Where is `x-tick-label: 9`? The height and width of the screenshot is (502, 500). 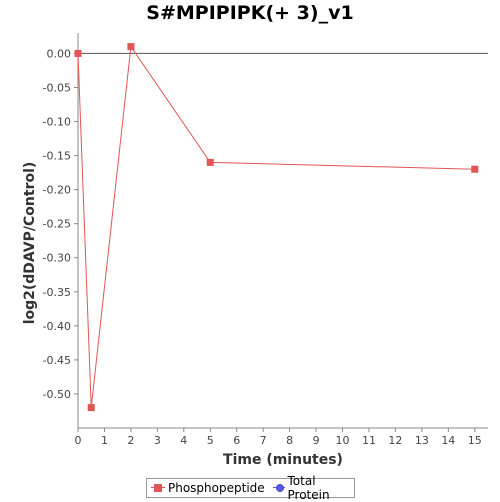
x-tick-label: 9 is located at coordinates (316, 440).